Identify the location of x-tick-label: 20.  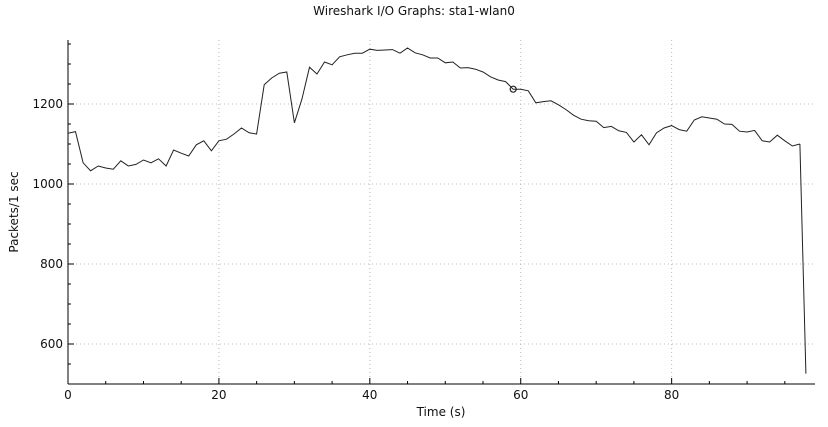
(218, 395).